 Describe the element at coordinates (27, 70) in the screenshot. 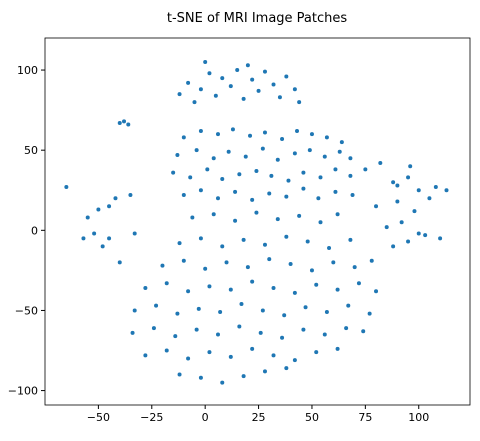

I see `y-tick-label: 100` at that location.